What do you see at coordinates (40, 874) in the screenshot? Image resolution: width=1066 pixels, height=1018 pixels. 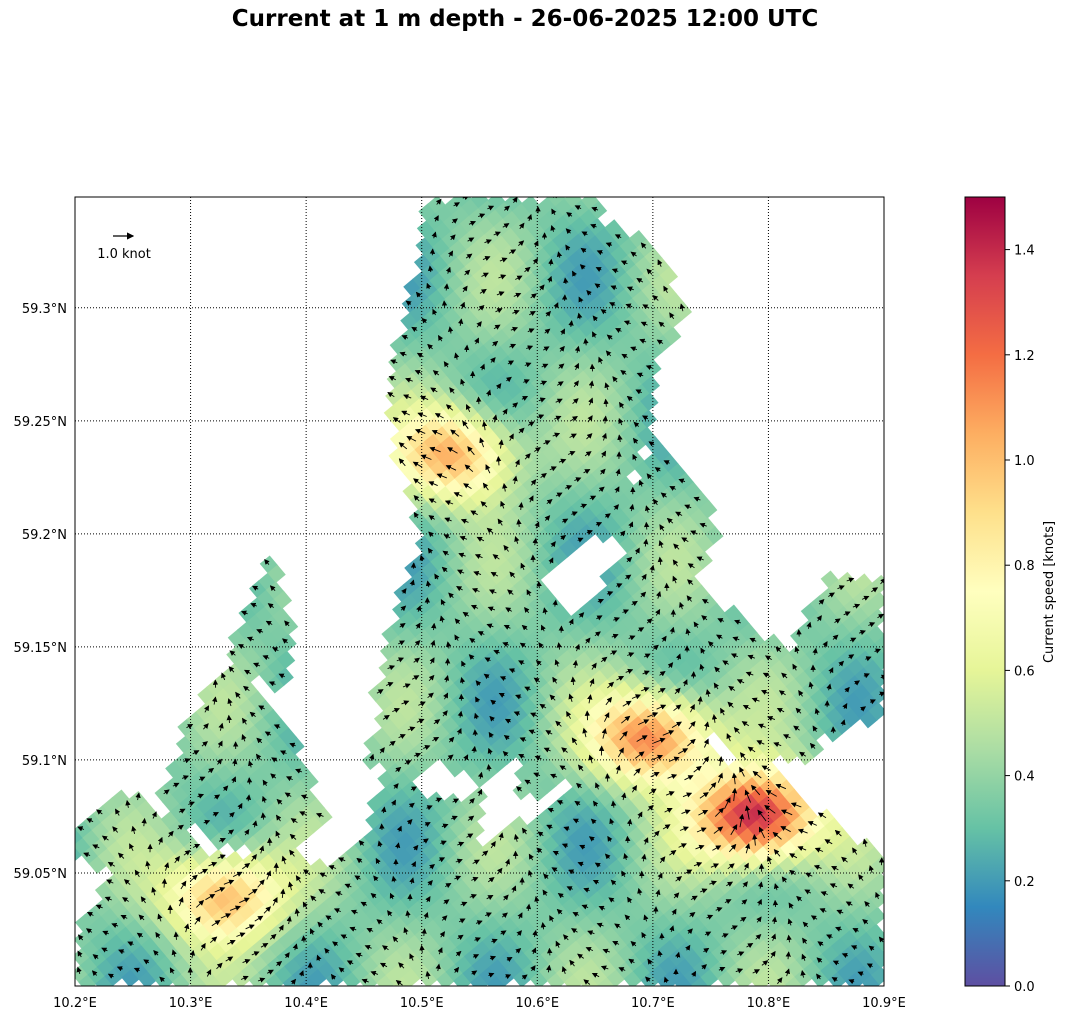 I see `lat-tick-label: 59.05°N` at bounding box center [40, 874].